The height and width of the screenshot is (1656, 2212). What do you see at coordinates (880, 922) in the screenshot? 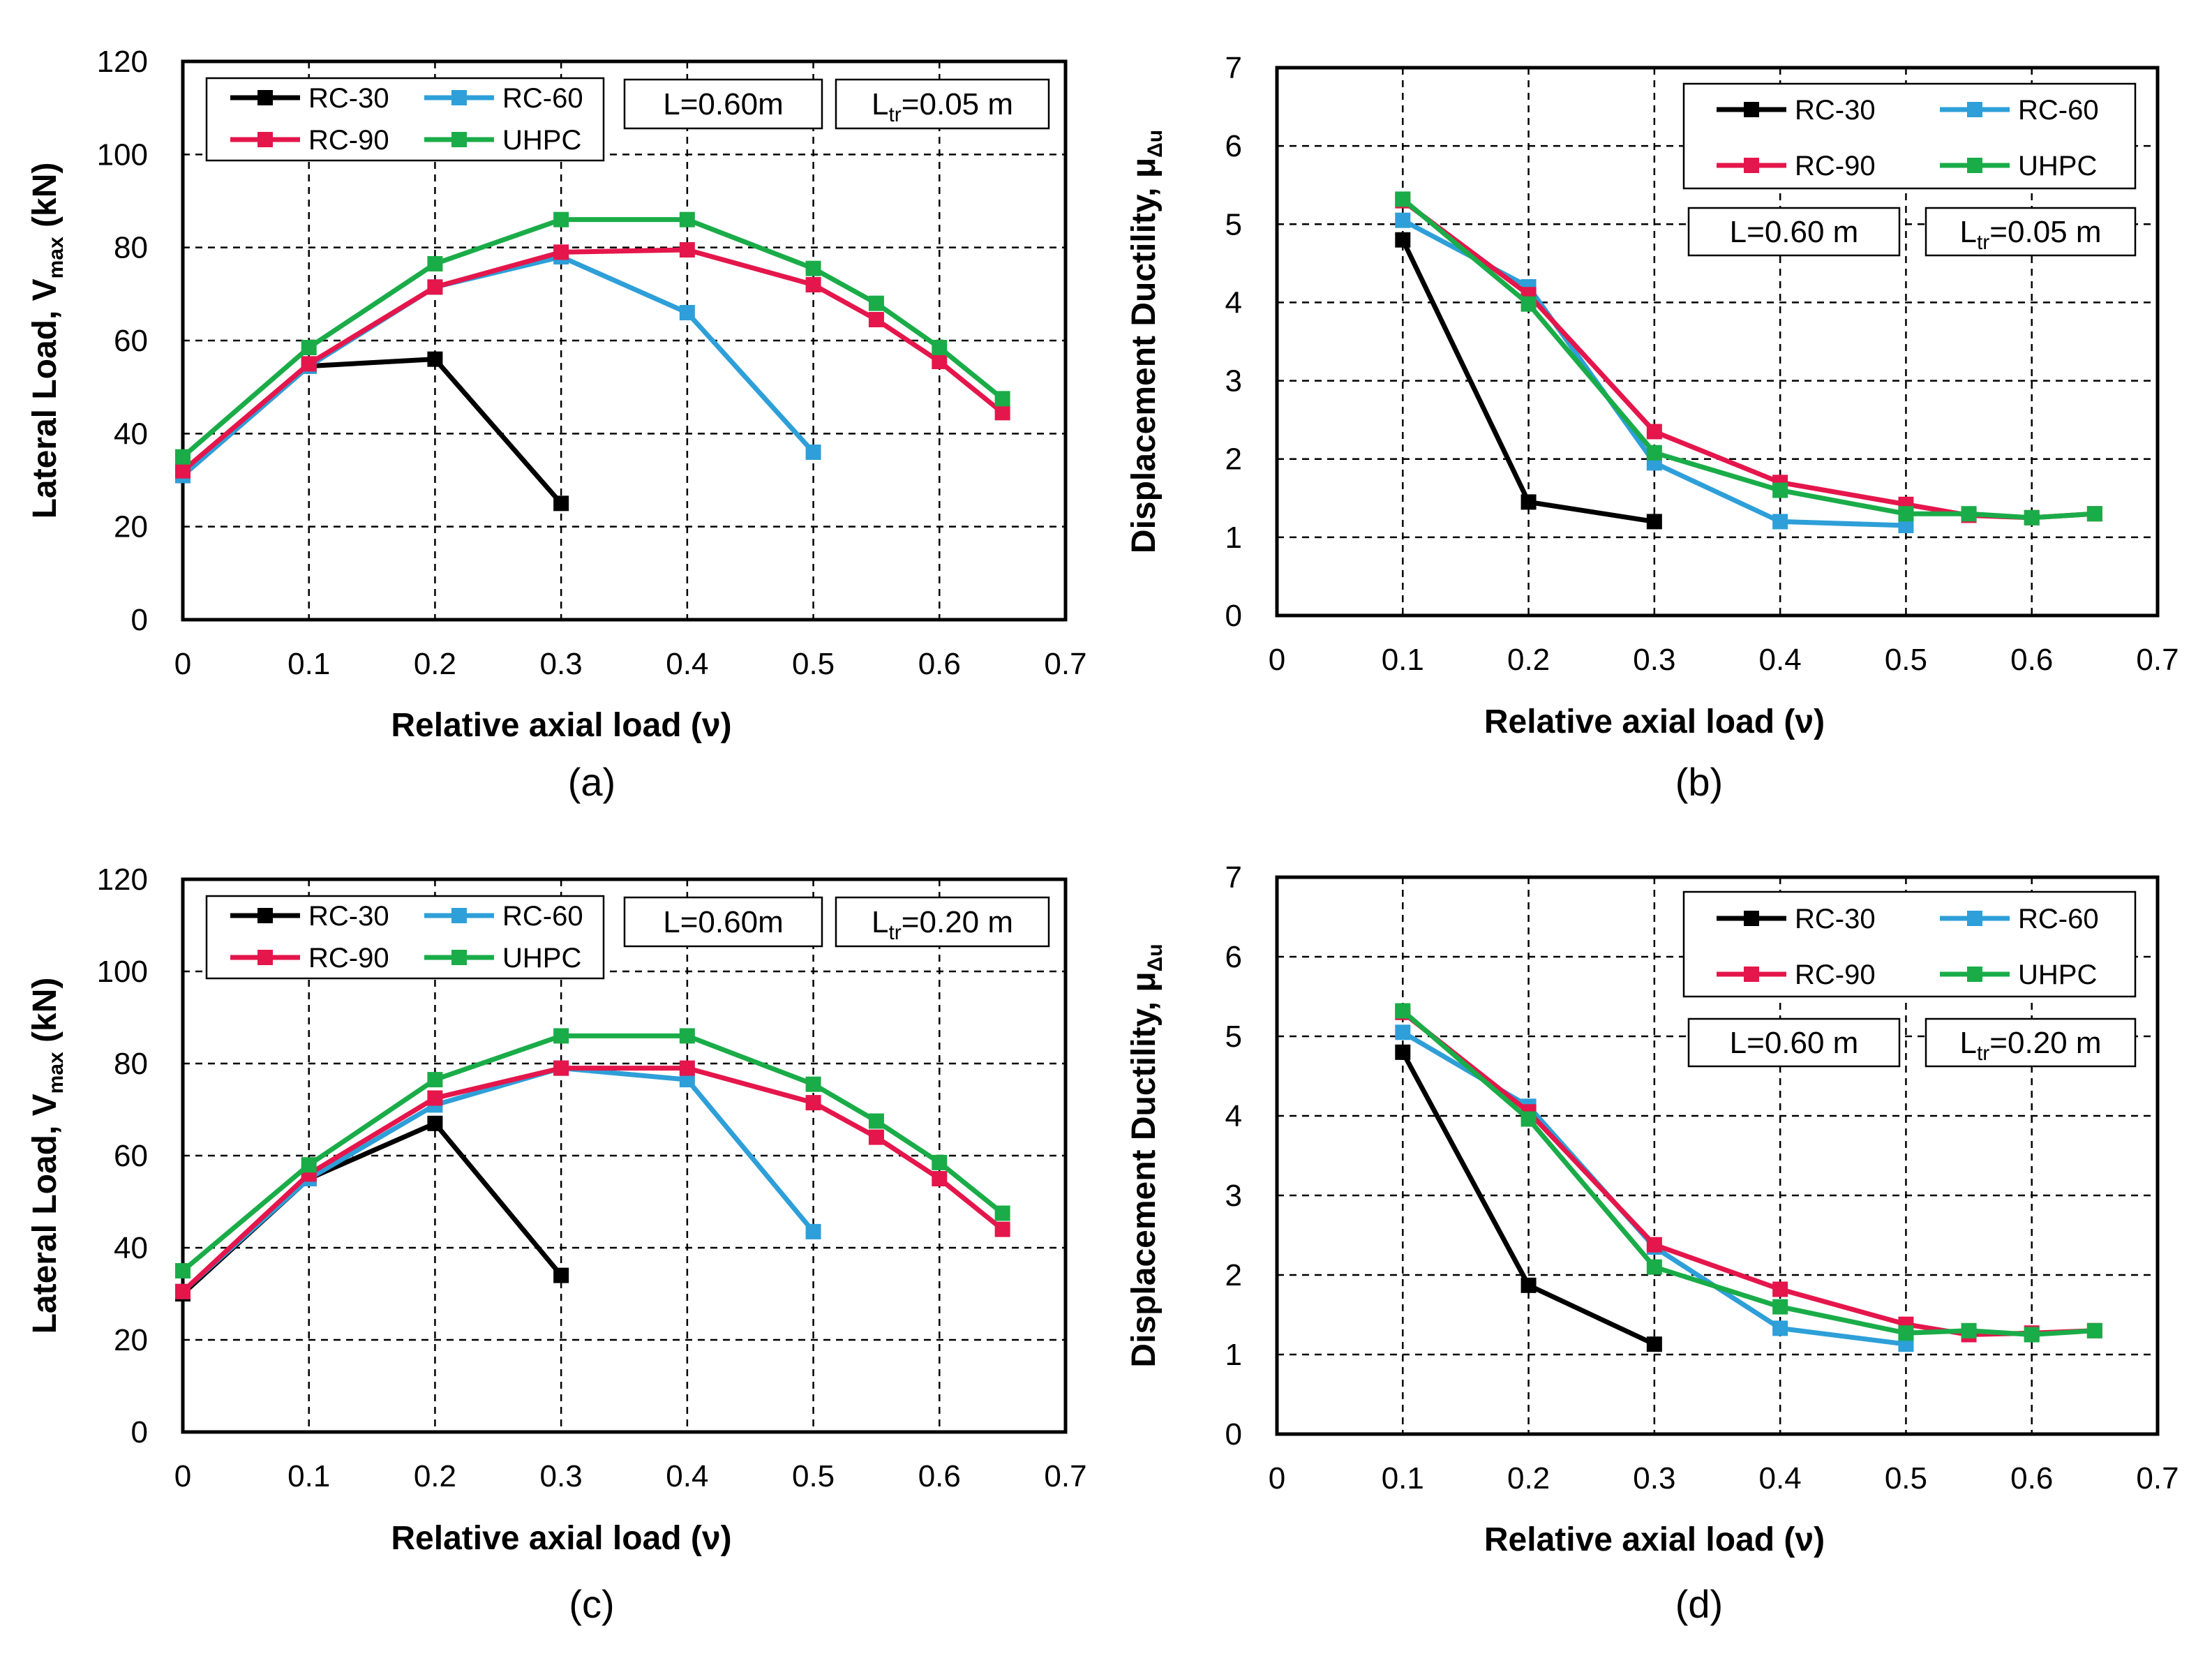
I see `info-box-text-main: L` at bounding box center [880, 922].